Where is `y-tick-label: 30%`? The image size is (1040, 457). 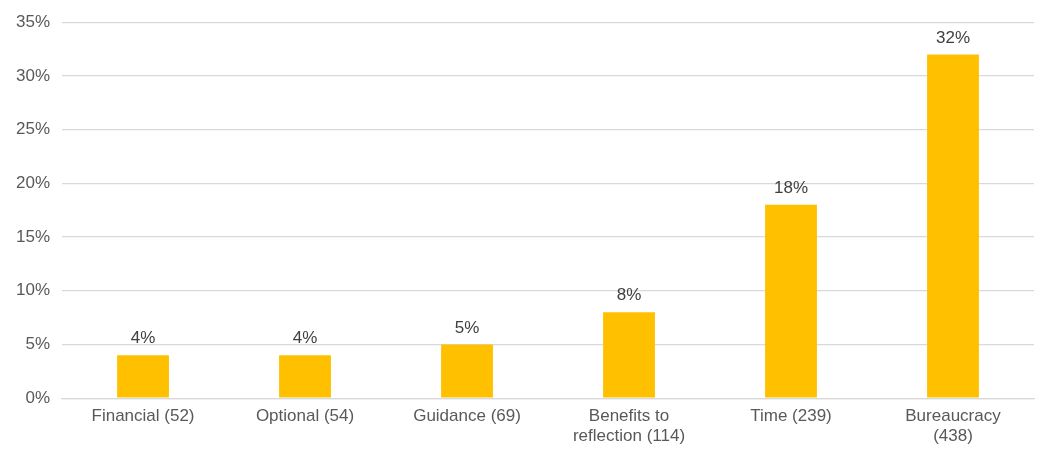 y-tick-label: 30% is located at coordinates (33, 75).